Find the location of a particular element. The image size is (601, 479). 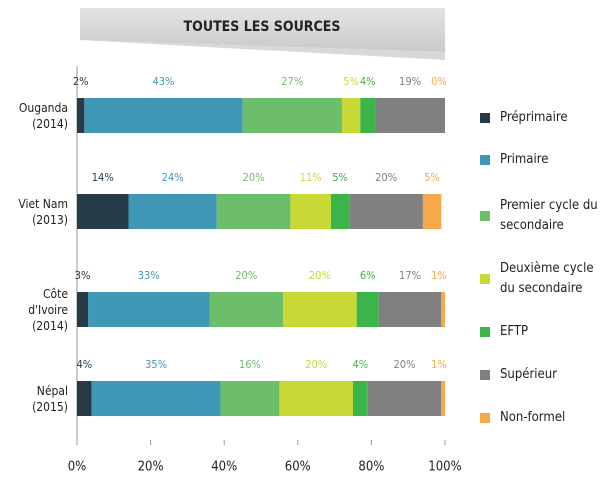

legend-label: Primaire is located at coordinates (524, 159).